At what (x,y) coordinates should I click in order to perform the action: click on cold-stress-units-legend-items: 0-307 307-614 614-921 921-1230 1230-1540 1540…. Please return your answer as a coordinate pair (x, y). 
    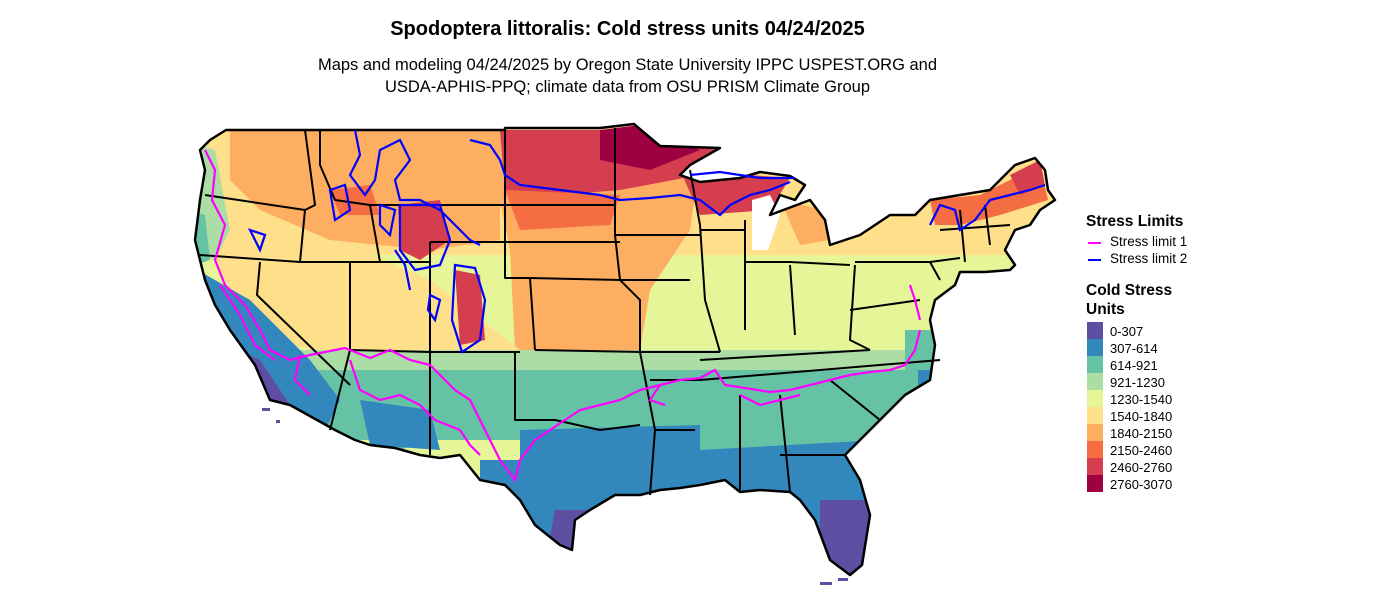
    Looking at the image, I should click on (1176, 407).